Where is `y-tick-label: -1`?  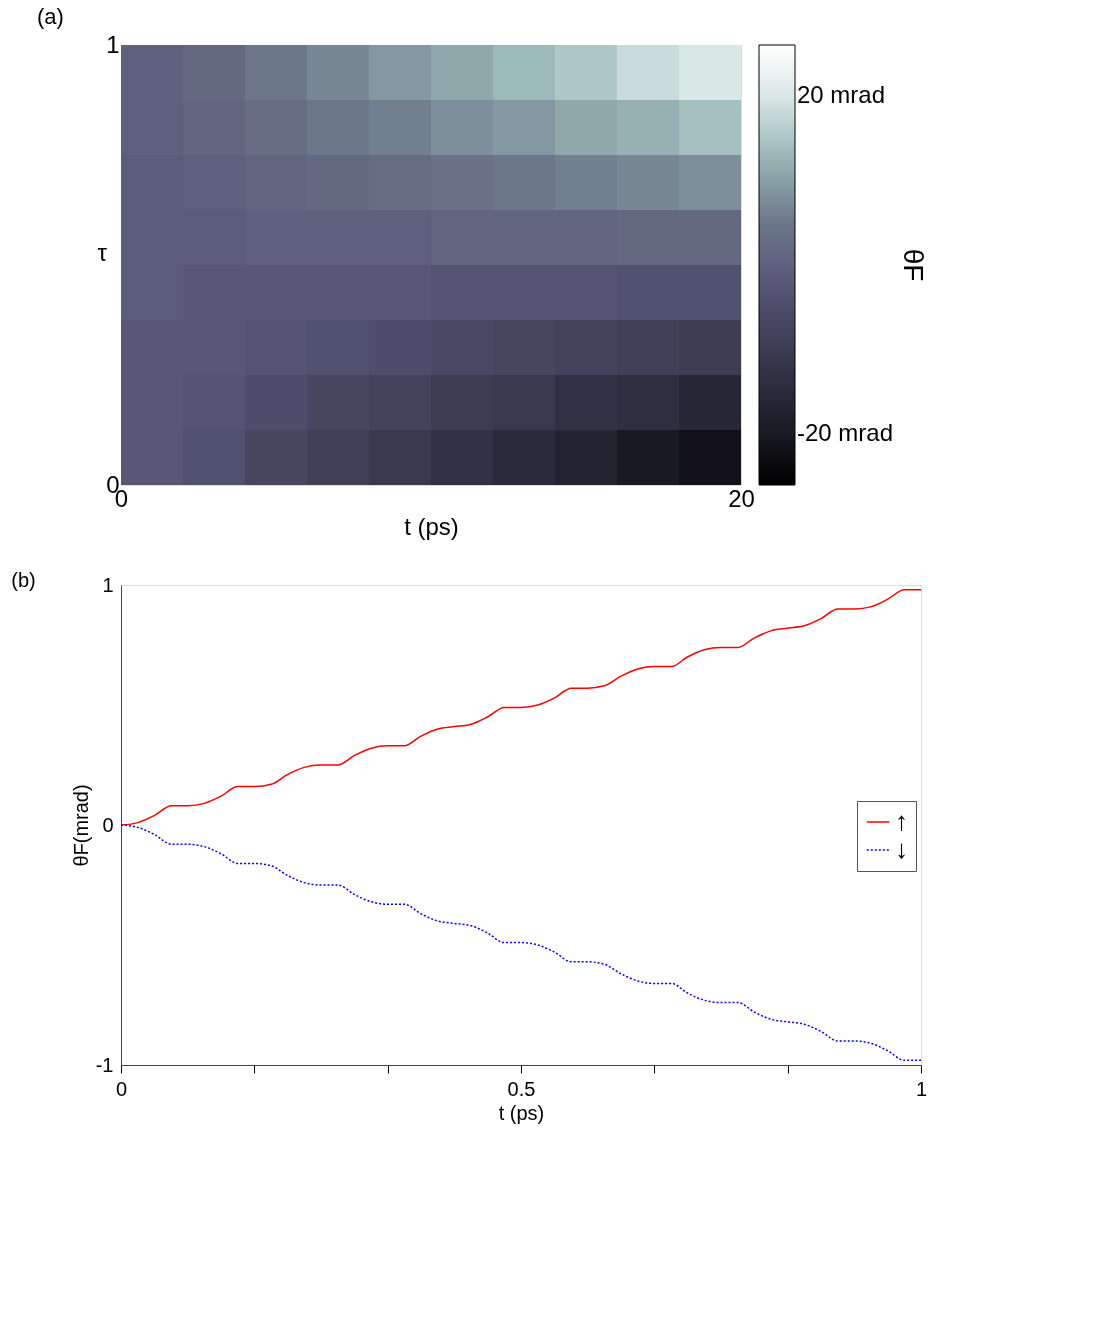
y-tick-label: -1 is located at coordinates (104, 1064).